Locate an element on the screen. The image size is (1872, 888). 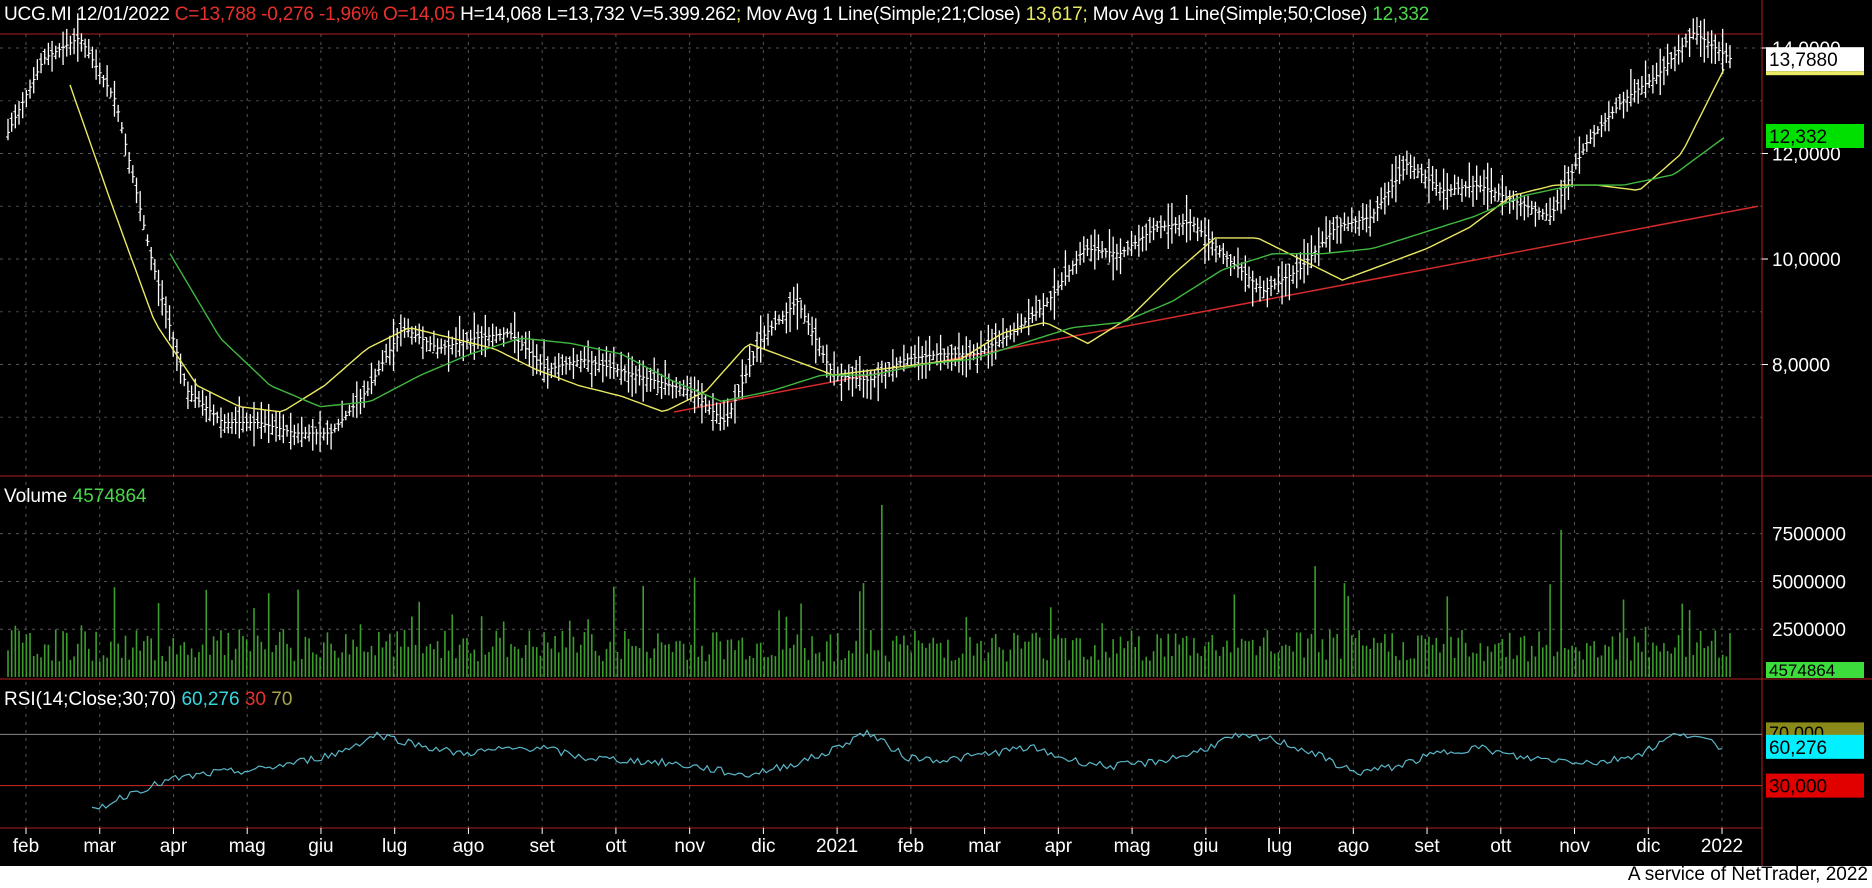
ma50-label: Mov Avg 1 Line(Simple;50;Close) is located at coordinates (1230, 14).